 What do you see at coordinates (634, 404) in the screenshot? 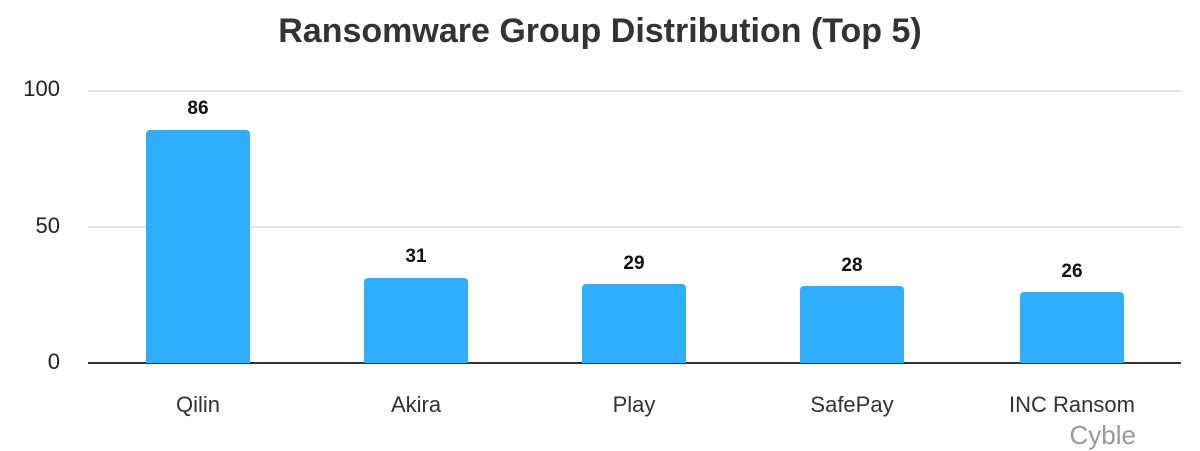
I see `x-label-play: Play` at bounding box center [634, 404].